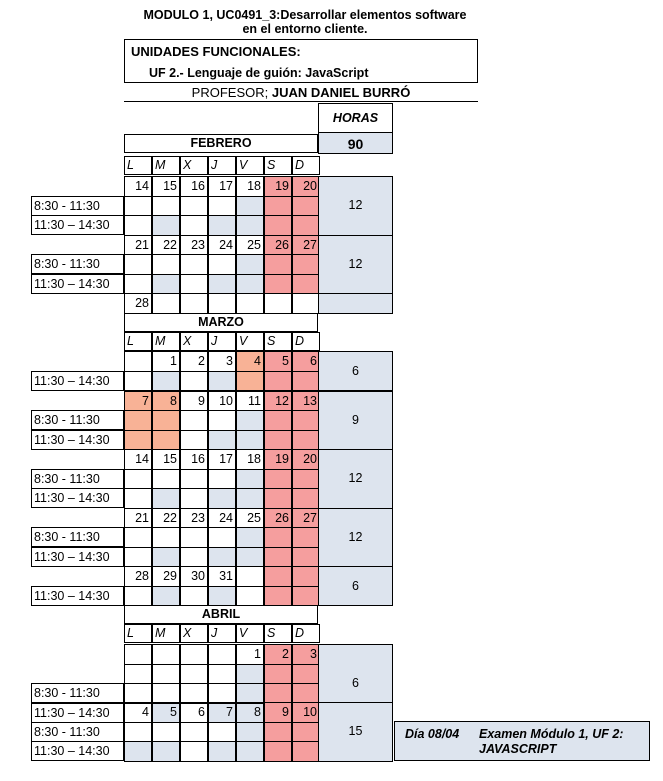 The width and height of the screenshot is (663, 781). I want to click on date-cell-feb2-3: 24, so click(222, 244).